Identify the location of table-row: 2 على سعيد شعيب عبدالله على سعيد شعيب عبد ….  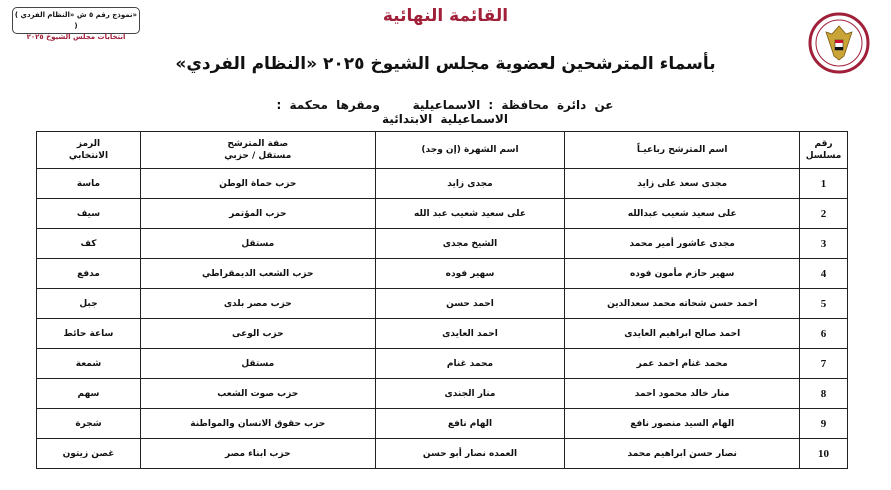
(442, 213).